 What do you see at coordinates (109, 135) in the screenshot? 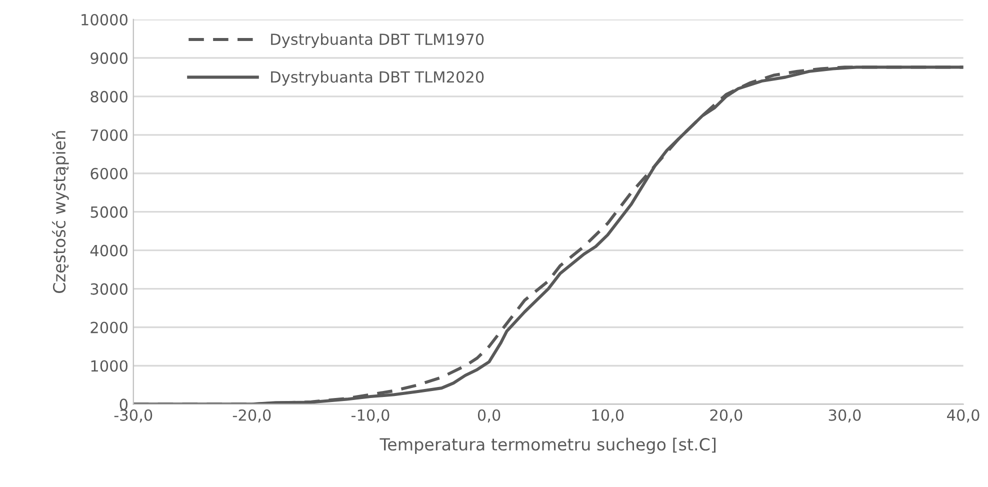
I see `y-tick-label: 7000` at bounding box center [109, 135].